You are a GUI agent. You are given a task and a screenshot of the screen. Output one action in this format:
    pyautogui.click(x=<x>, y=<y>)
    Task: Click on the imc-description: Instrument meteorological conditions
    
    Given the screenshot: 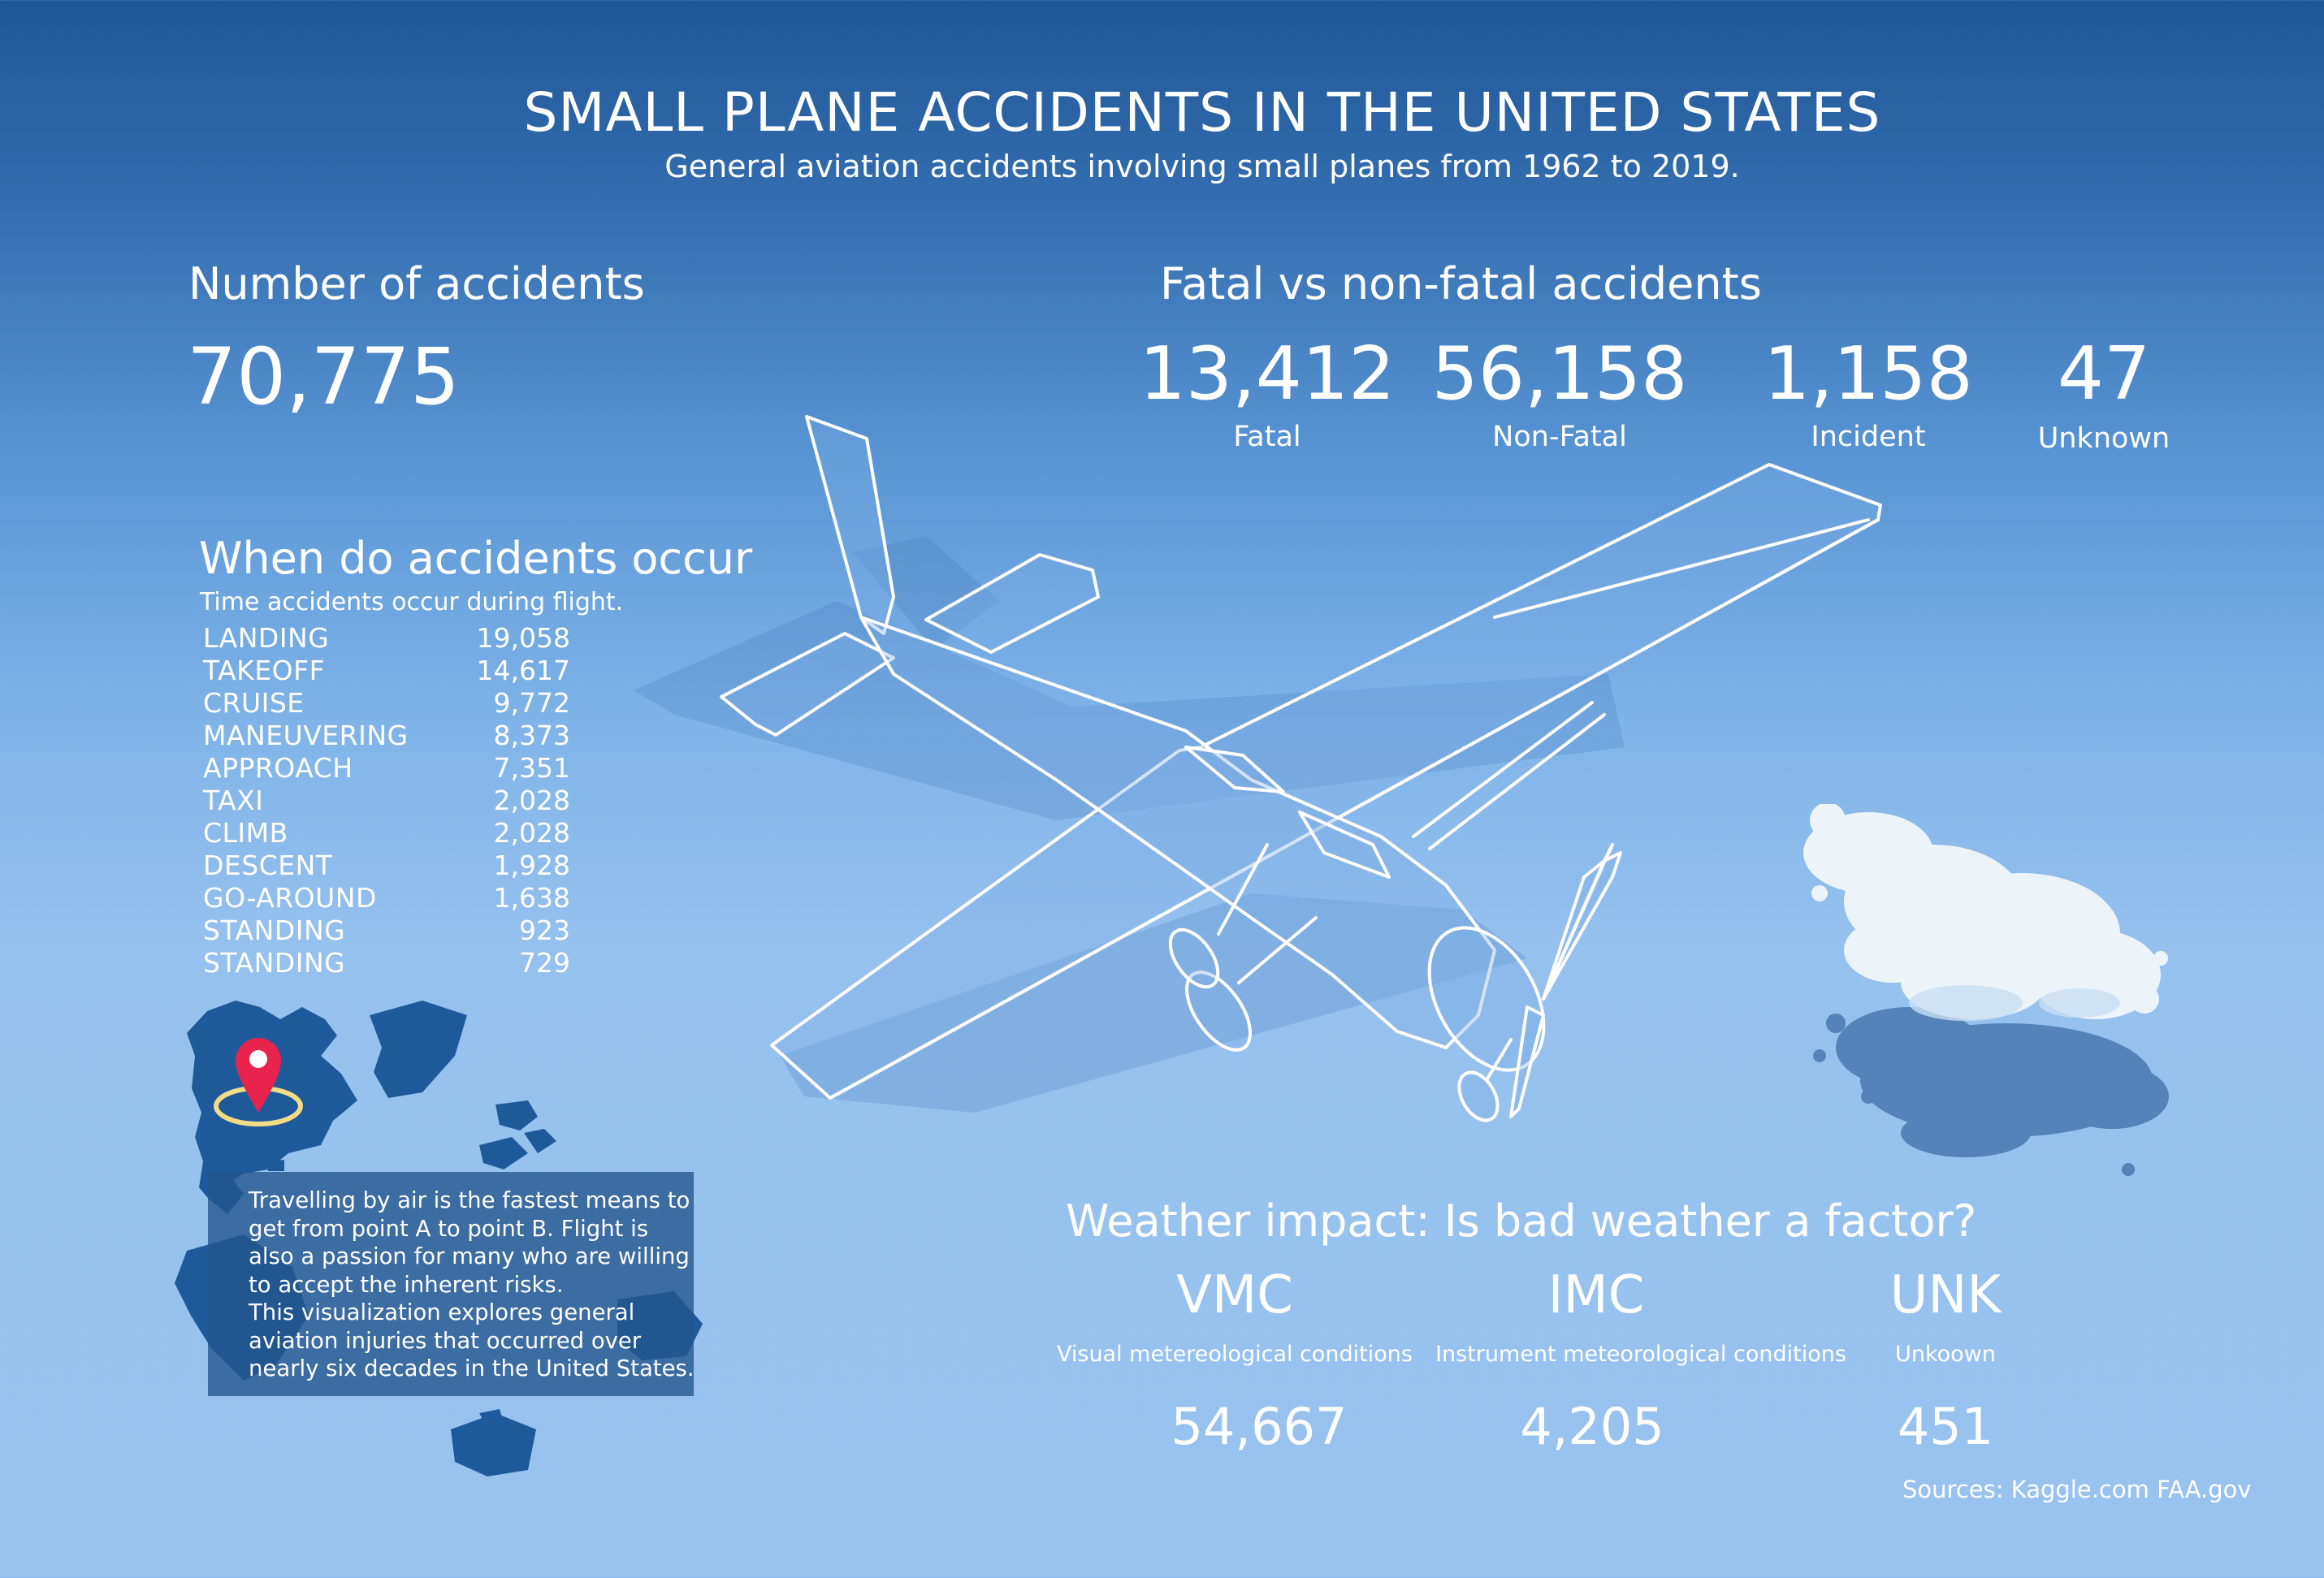 What is the action you would take?
    pyautogui.click(x=1640, y=1355)
    